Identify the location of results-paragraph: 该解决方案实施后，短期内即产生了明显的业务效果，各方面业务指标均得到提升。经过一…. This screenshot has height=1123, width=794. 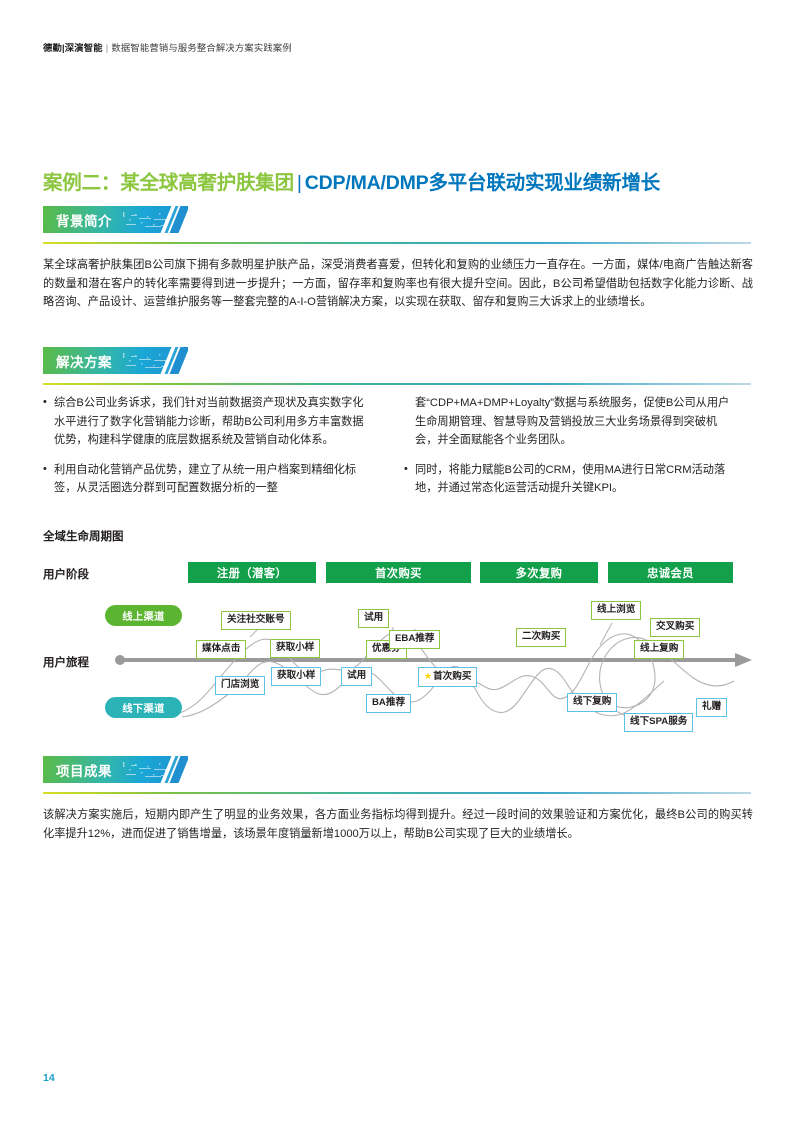
(398, 824).